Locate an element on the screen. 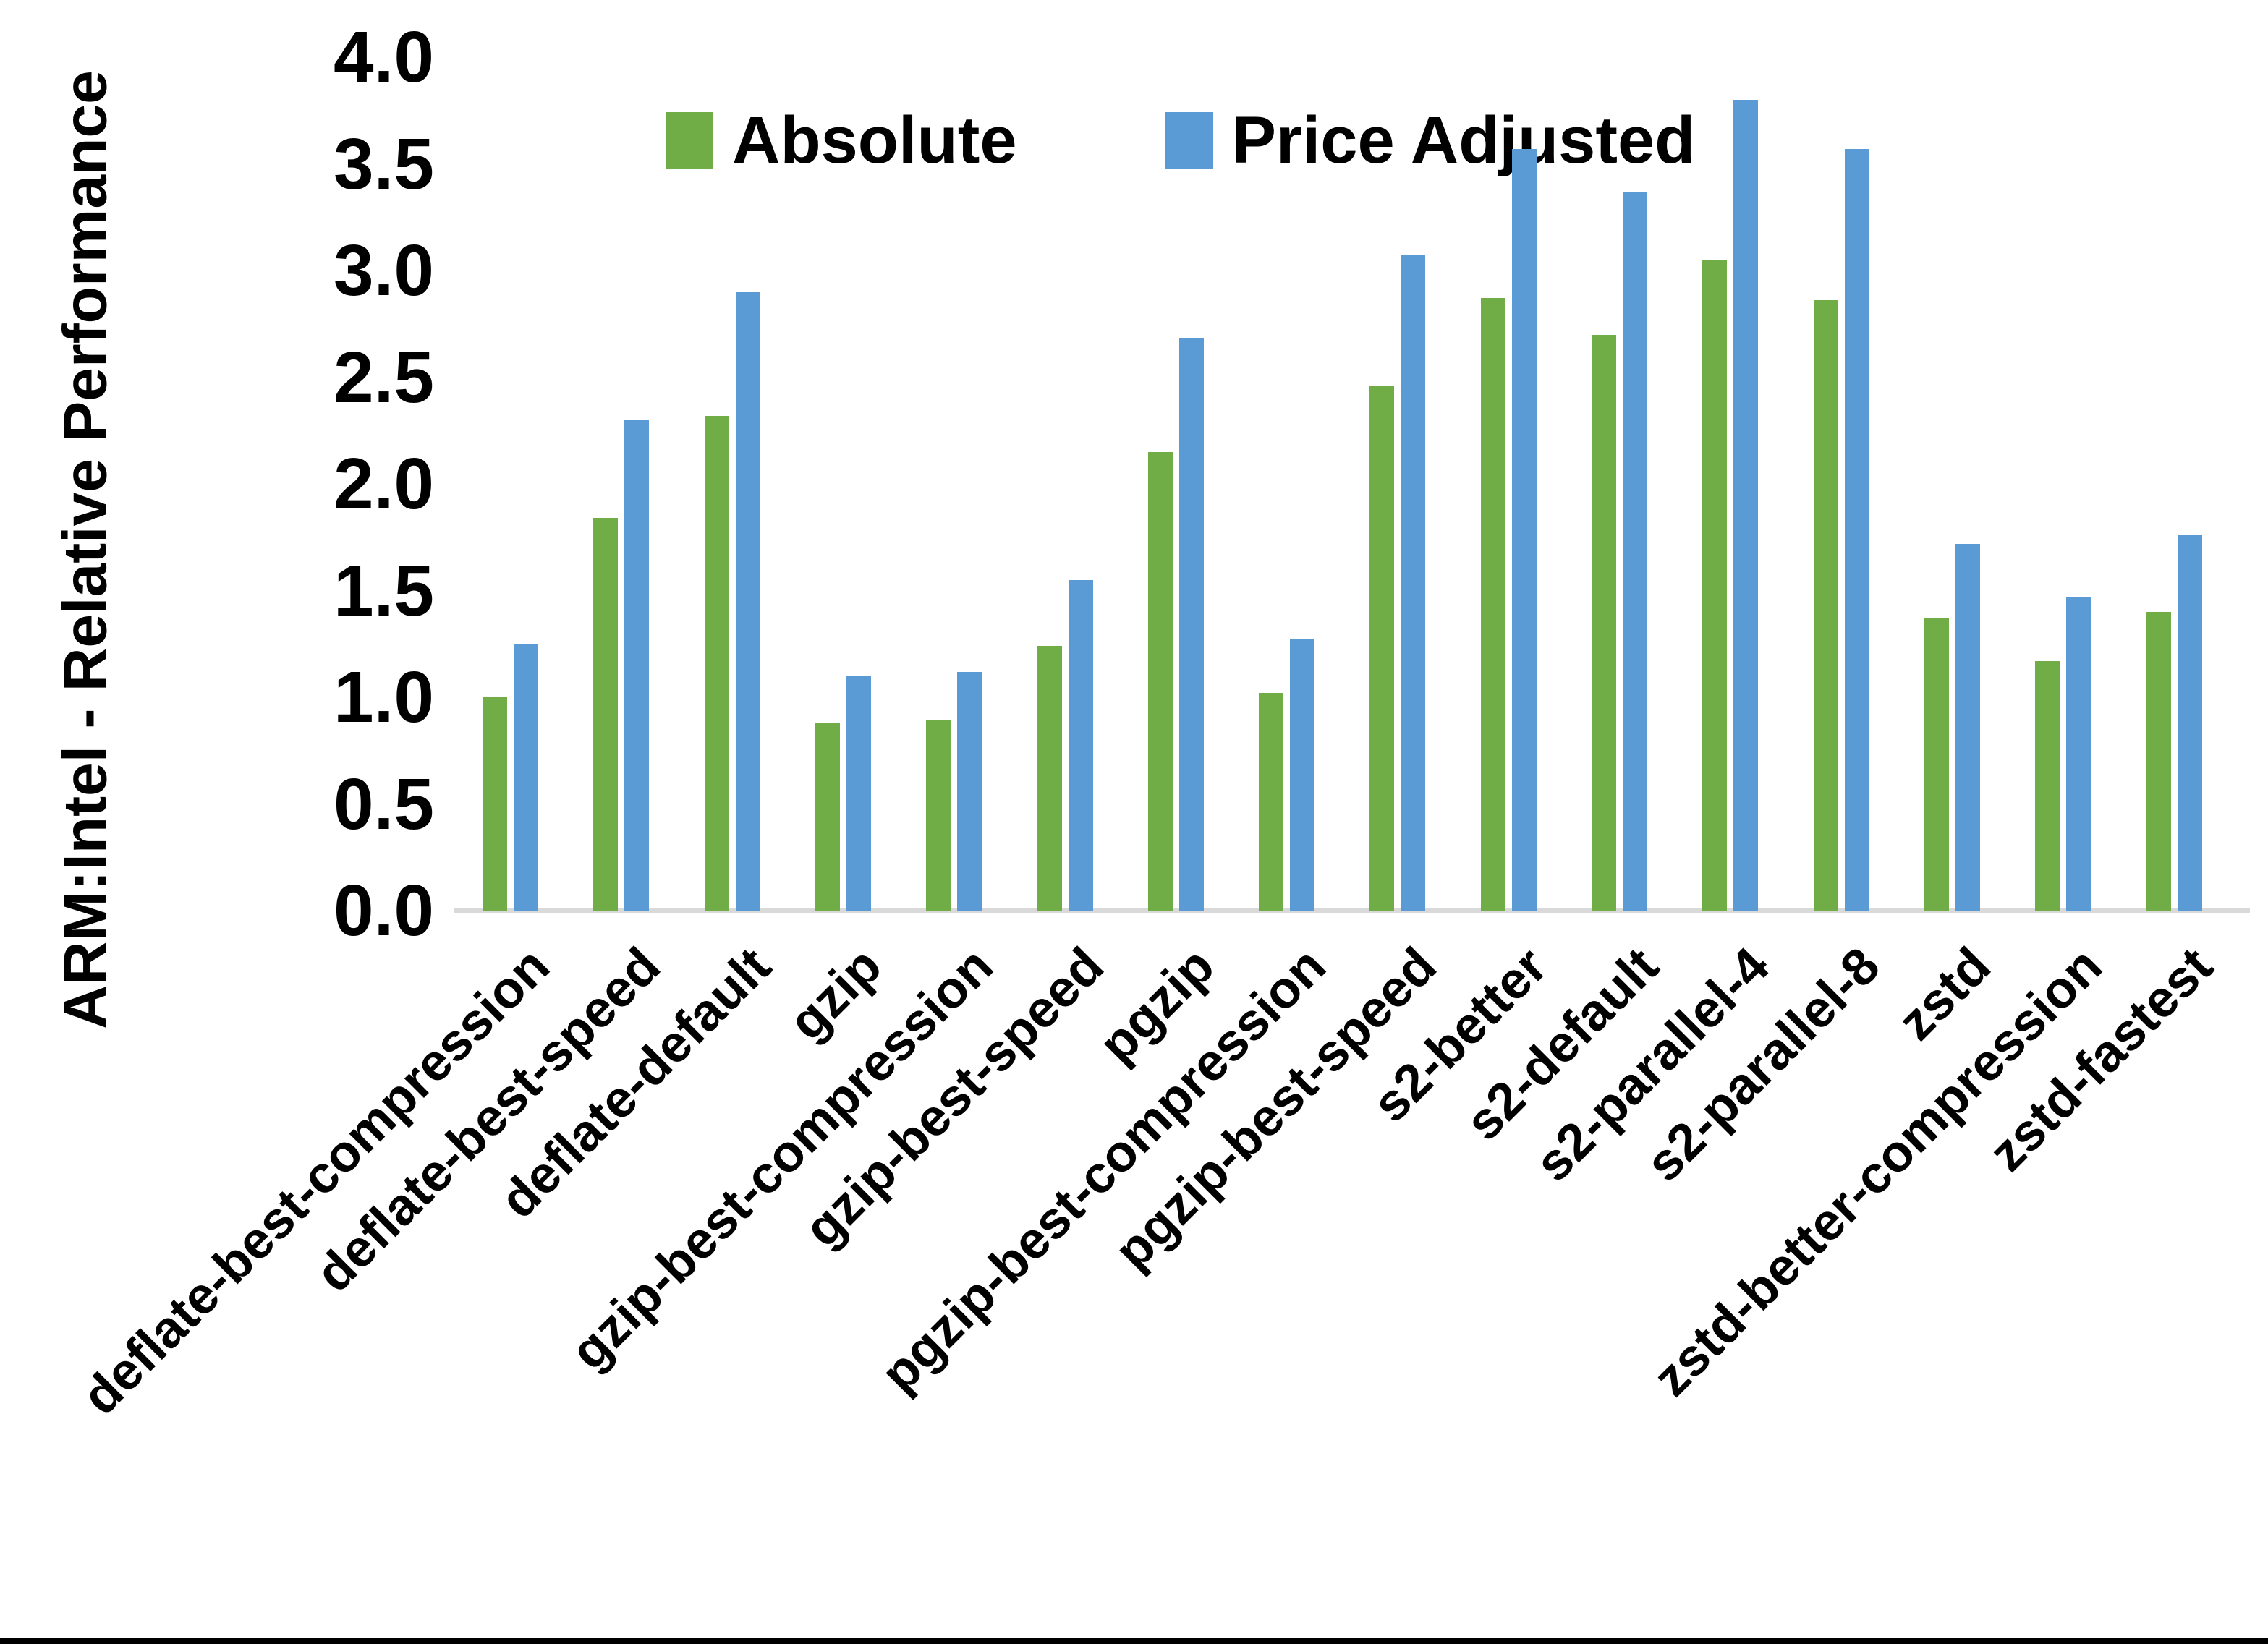  bar-price-adjusted-deflate-best-speed is located at coordinates (637, 665).